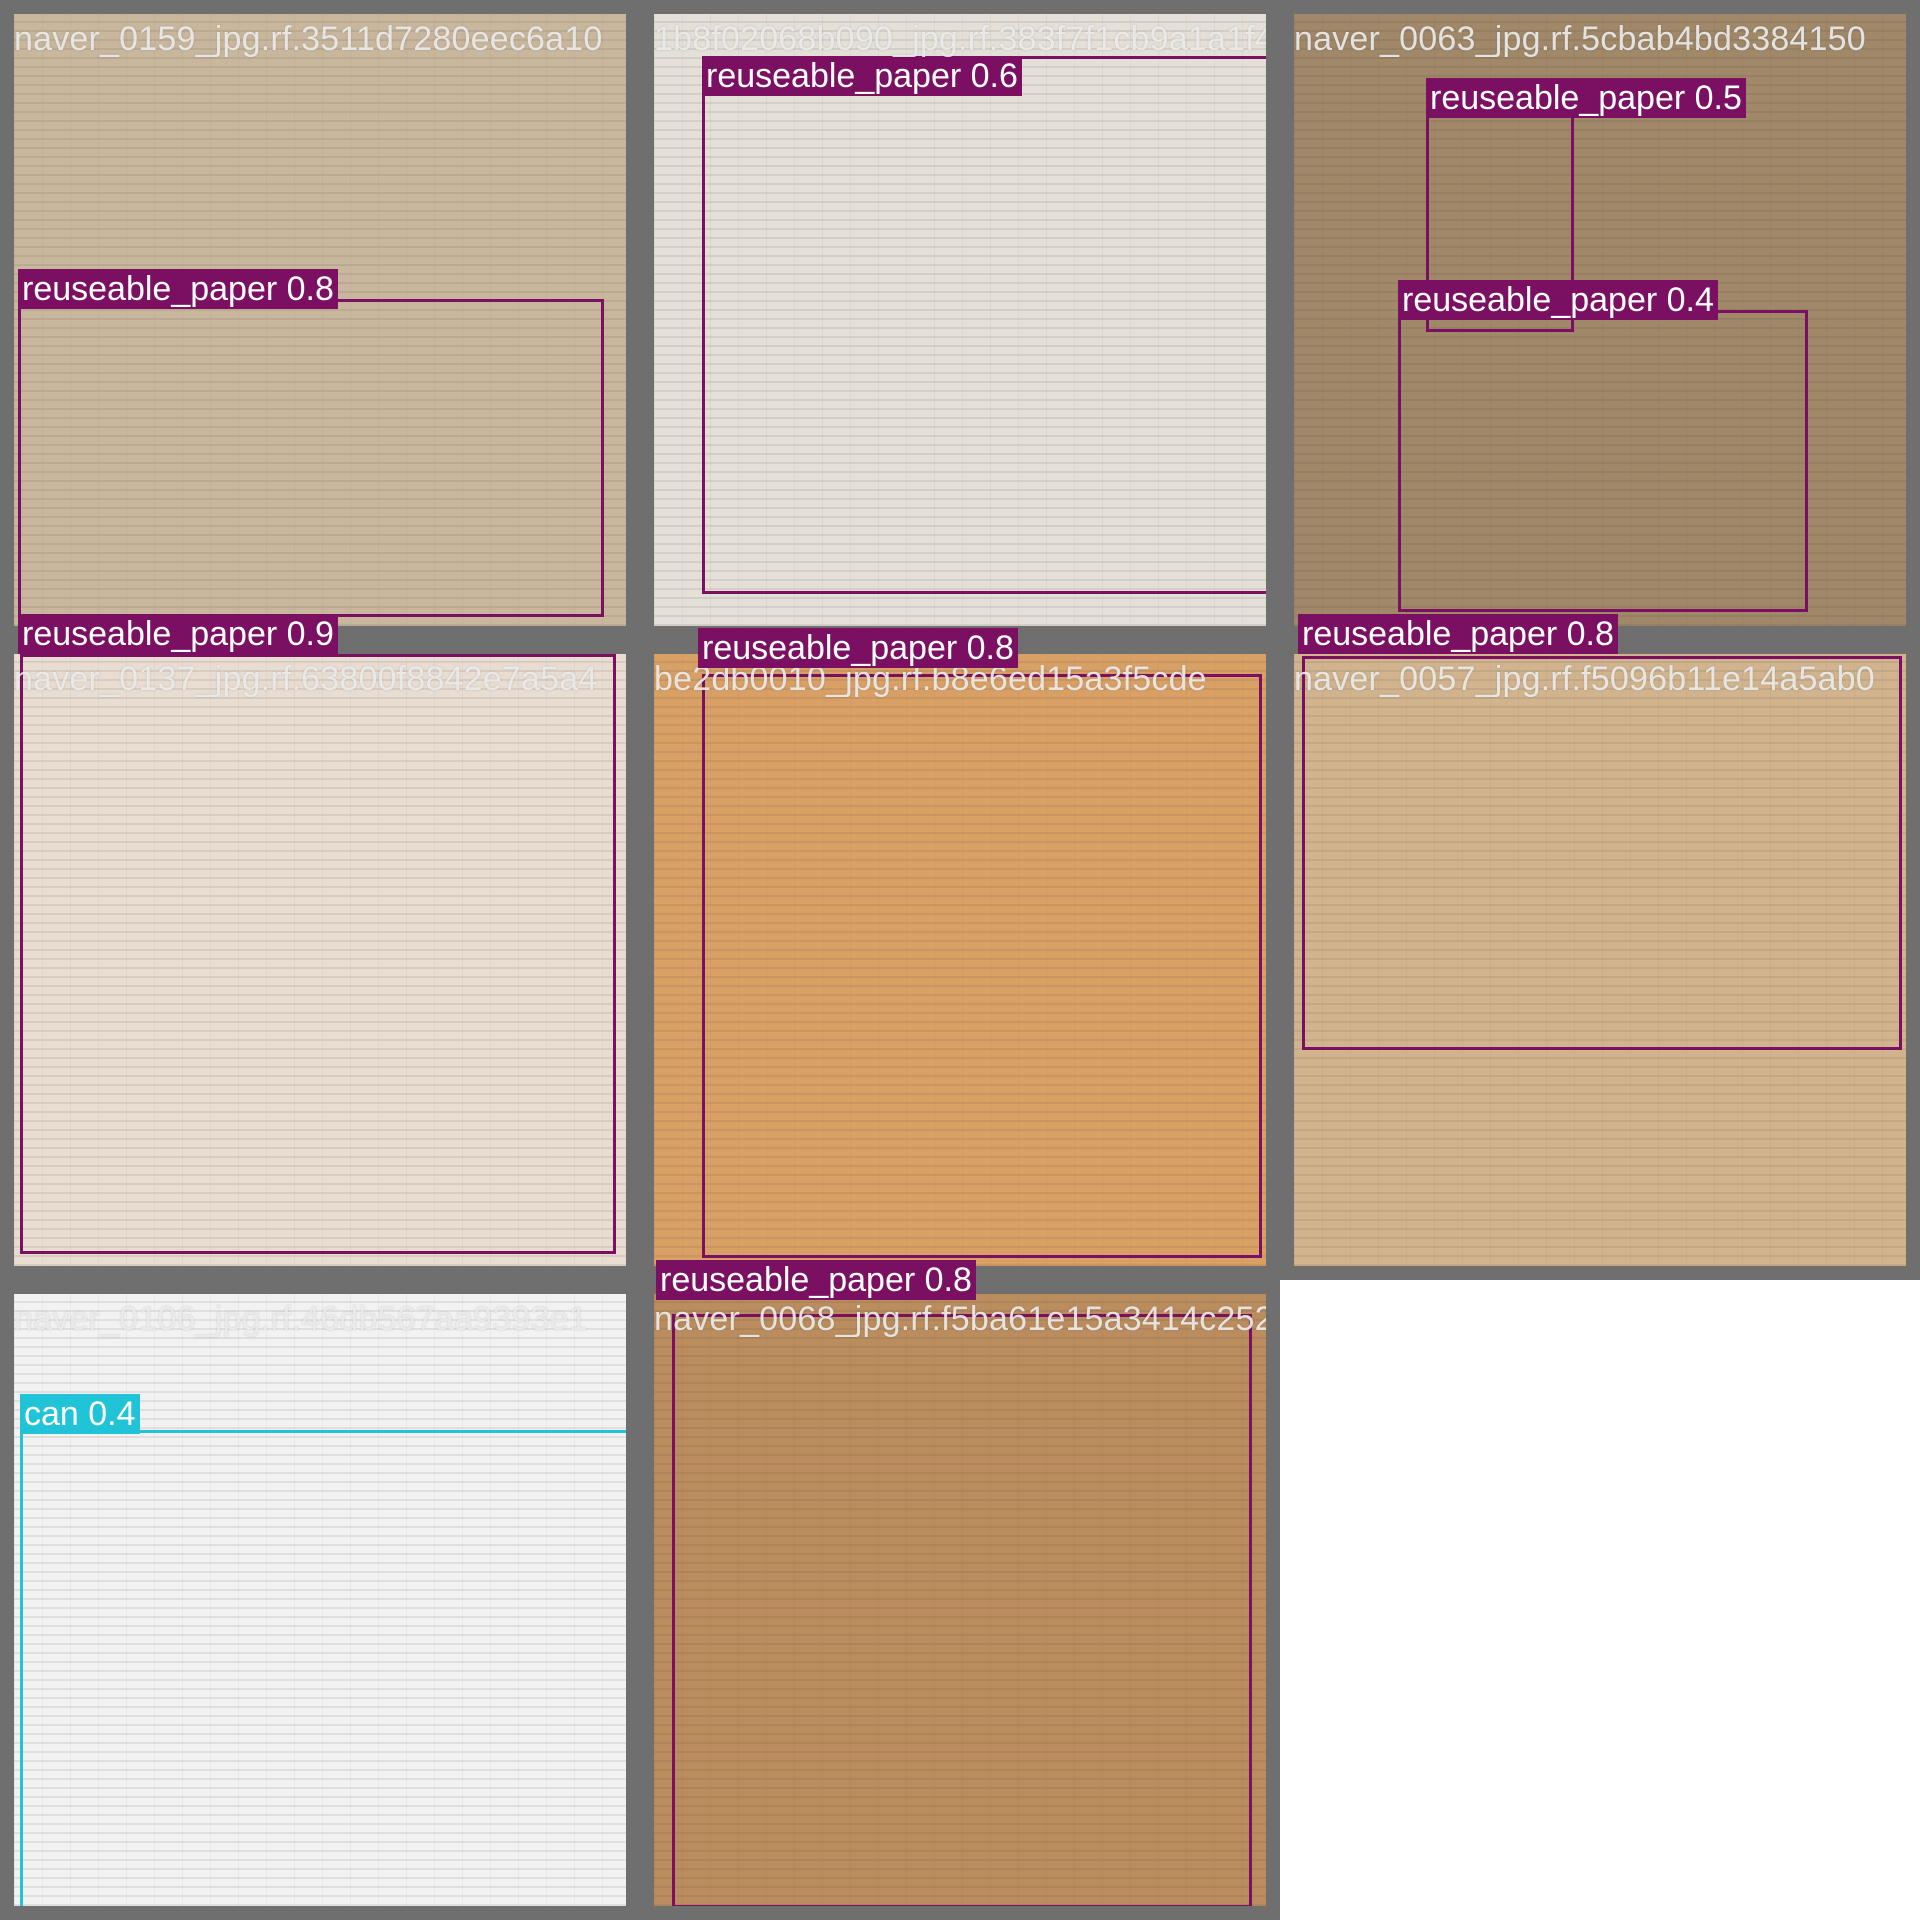  I want to click on tile-title: naver_0063_jpg.rf.5cbab4bd3384150, so click(1580, 39).